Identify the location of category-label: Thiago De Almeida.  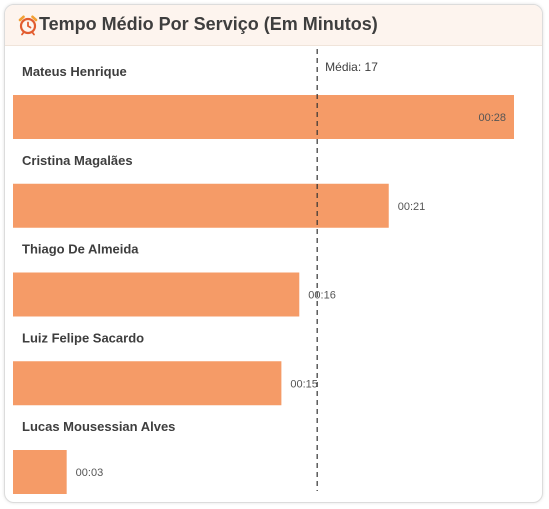
(80, 249).